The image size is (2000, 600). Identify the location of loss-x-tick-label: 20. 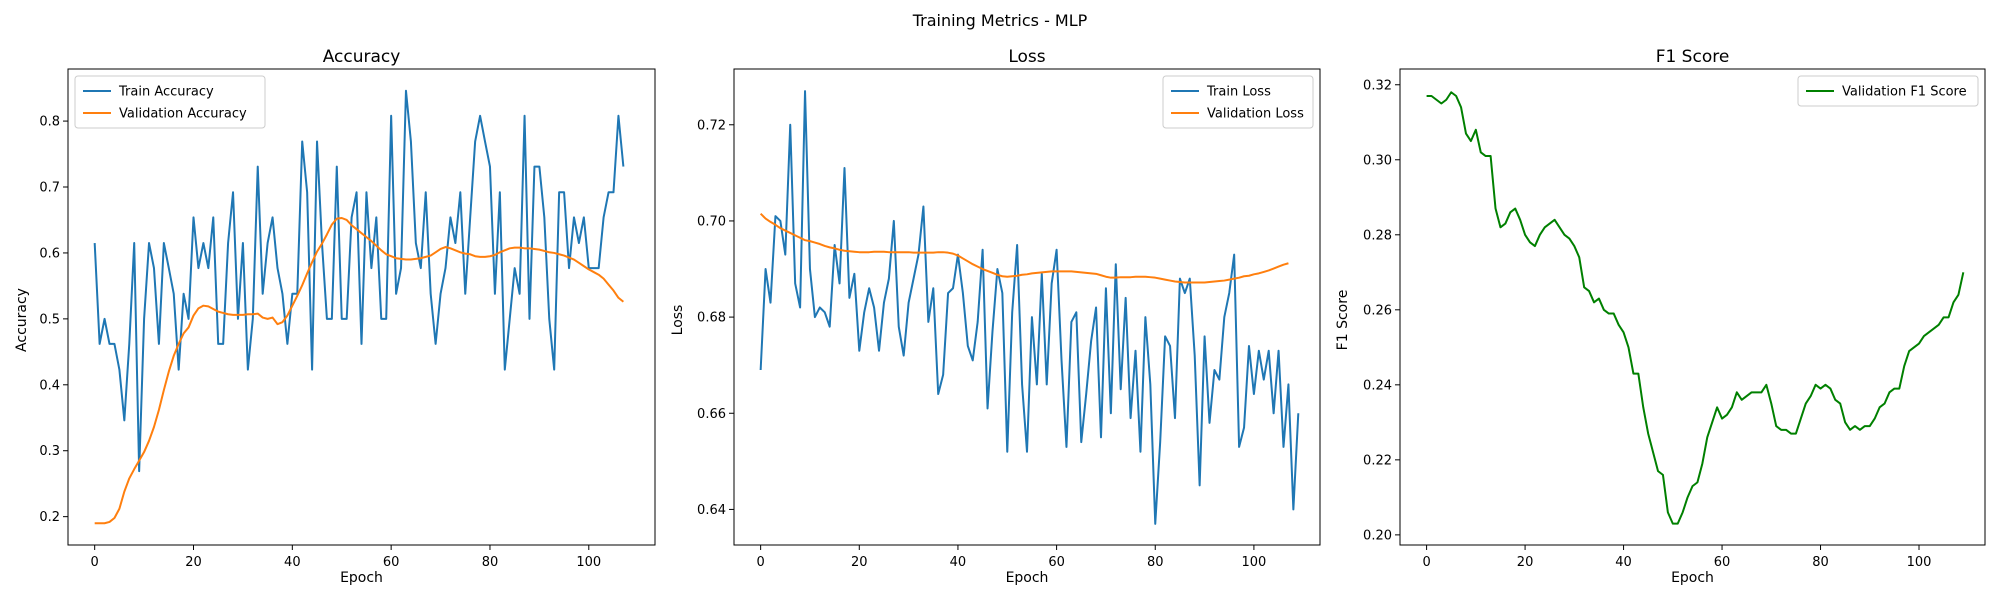
(859, 562).